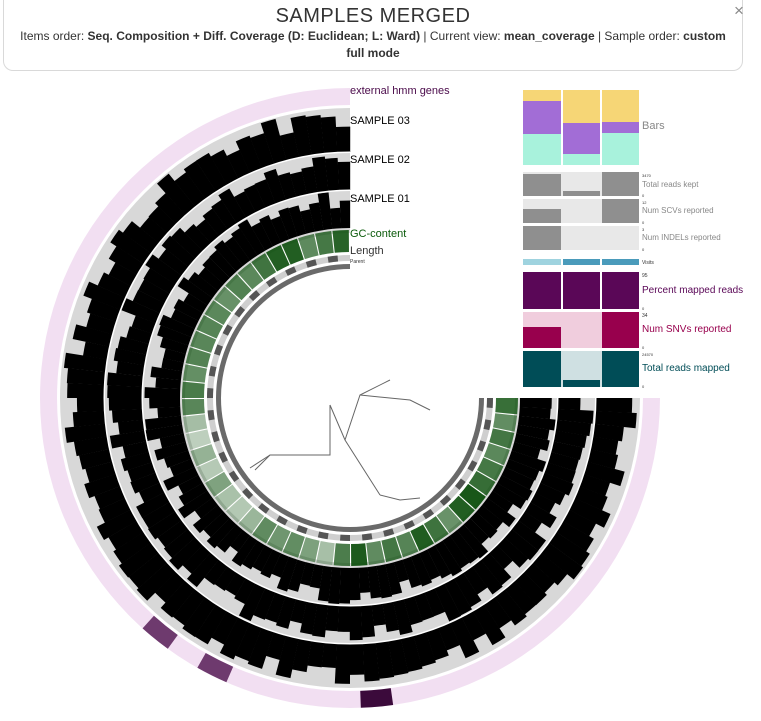 The height and width of the screenshot is (721, 761). Describe the element at coordinates (643, 386) in the screenshot. I see `reads-mapped-min: 0` at that location.